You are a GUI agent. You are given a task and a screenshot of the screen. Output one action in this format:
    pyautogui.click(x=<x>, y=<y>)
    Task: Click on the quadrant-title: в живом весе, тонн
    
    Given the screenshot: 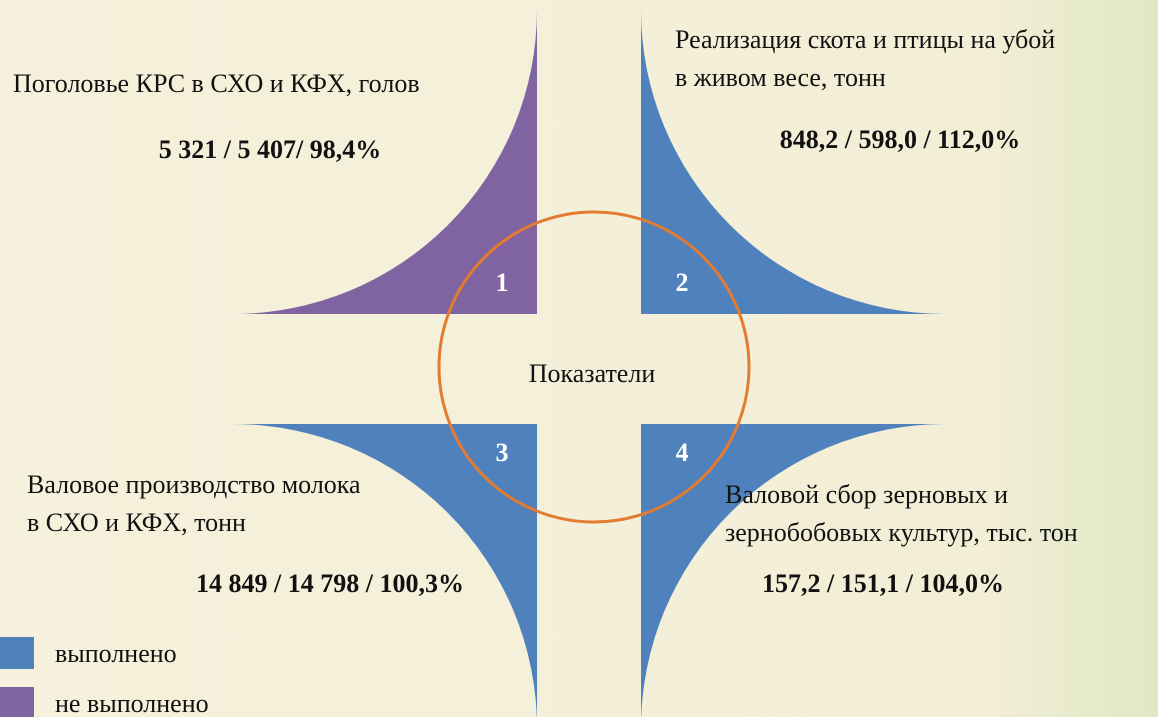 What is the action you would take?
    pyautogui.click(x=780, y=77)
    